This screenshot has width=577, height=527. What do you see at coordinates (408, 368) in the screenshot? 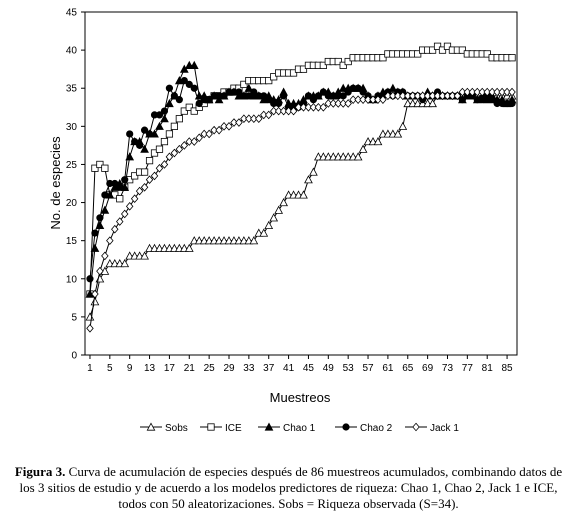
I see `x-tick-label: 65` at bounding box center [408, 368].